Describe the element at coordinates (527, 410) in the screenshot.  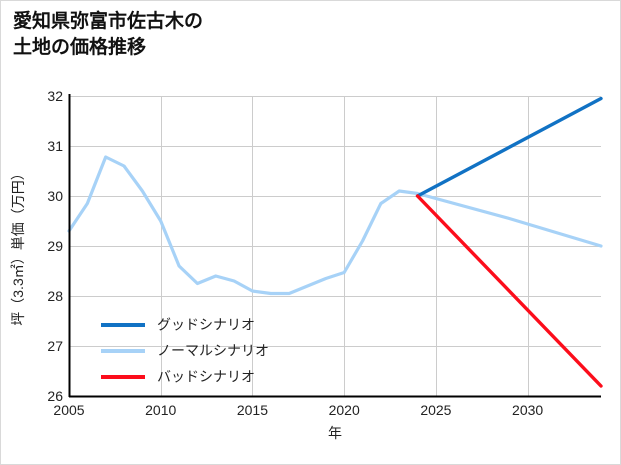
I see `x-tick-label: 2030` at that location.